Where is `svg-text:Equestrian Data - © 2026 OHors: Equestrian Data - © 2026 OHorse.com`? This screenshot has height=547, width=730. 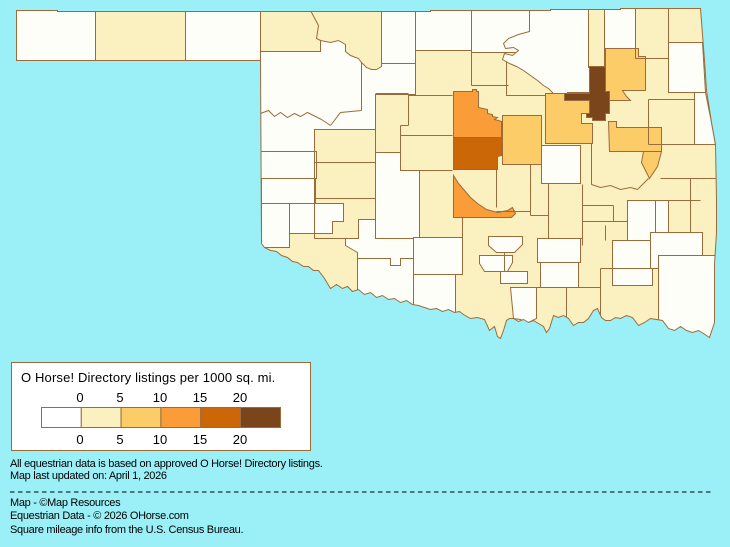
svg-text:Equestrian Data - © 2026 OHors: Equestrian Data - © 2026 OHorse.com is located at coordinates (99, 516).